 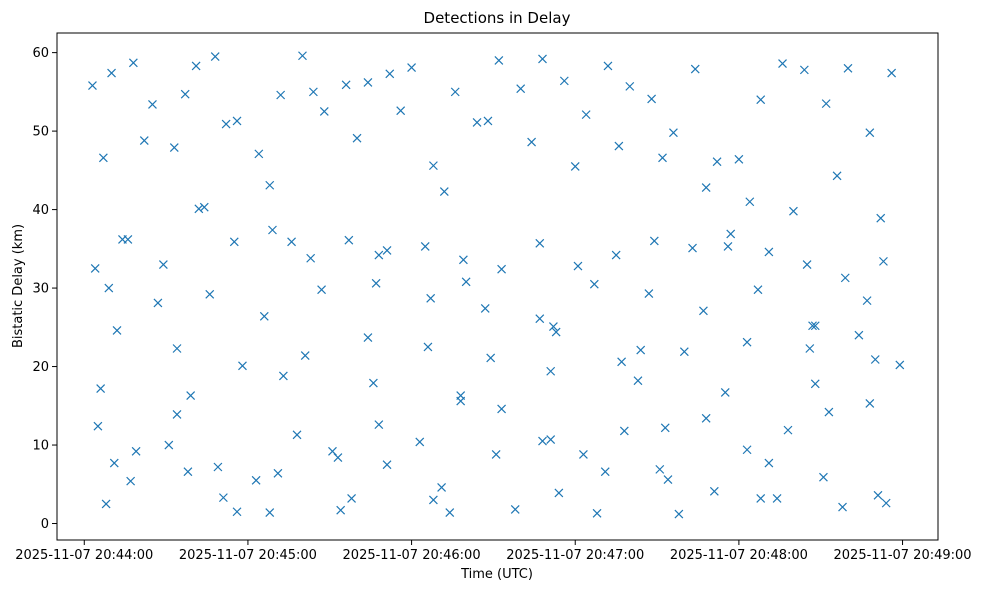 I want to click on chart-title: Detections in Delay, so click(x=497, y=18).